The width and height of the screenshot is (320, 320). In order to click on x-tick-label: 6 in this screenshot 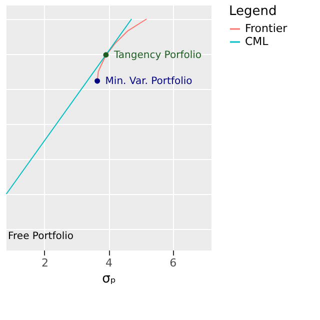, I will do `click(173, 263)`.